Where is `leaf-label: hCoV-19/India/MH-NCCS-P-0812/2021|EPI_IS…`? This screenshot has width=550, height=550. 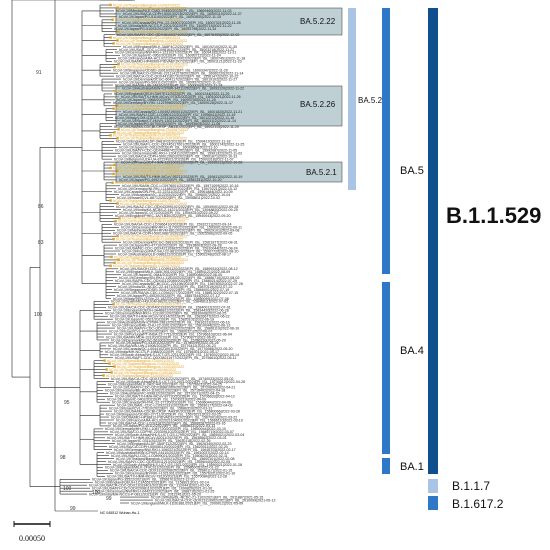
leaf-label: hCoV-19/India/MH-NCCS-P-0812/2021|EPI_IS… is located at coordinates (145, 494).